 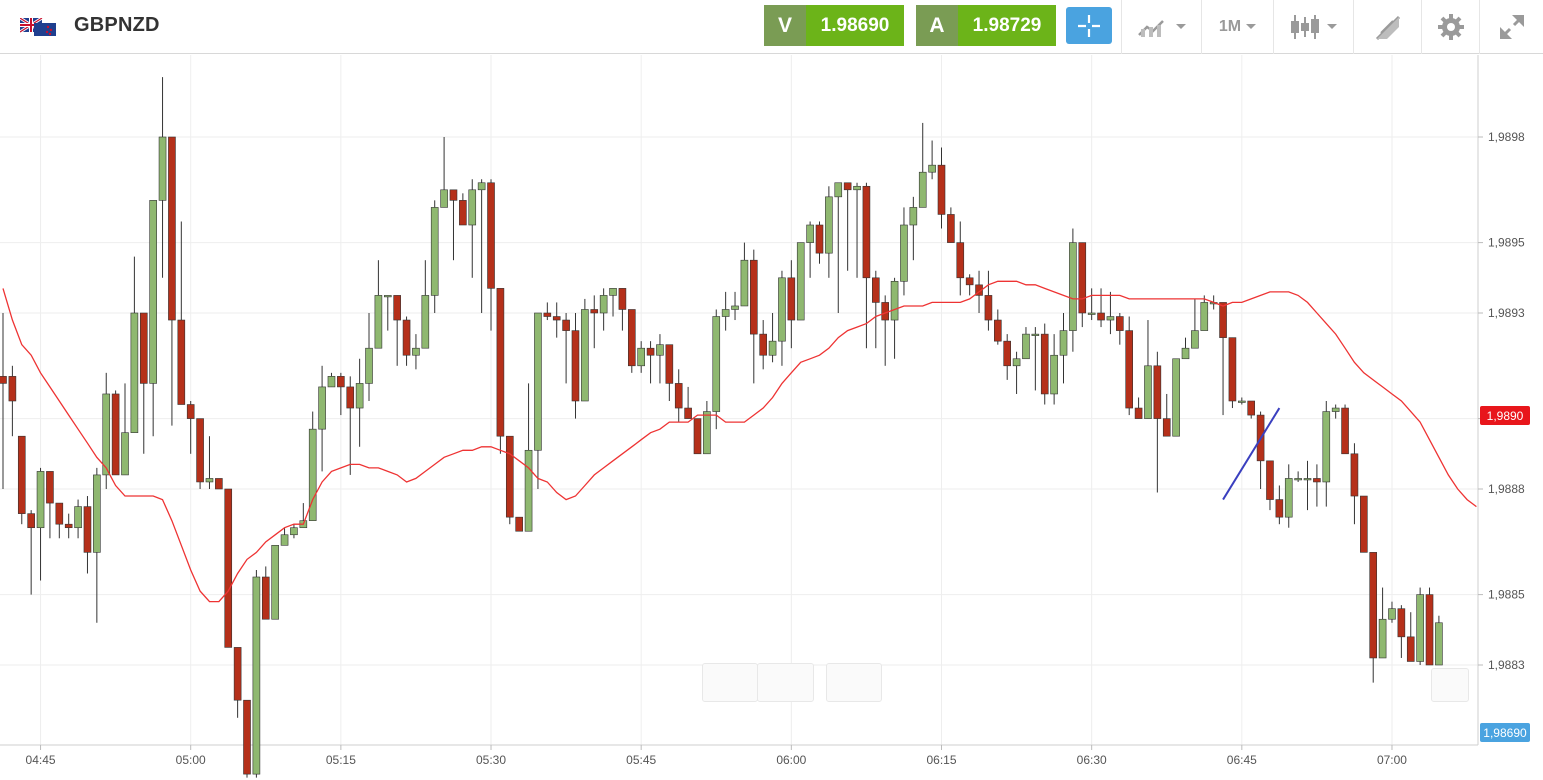 What do you see at coordinates (1450, 27) in the screenshot?
I see `settings-button` at bounding box center [1450, 27].